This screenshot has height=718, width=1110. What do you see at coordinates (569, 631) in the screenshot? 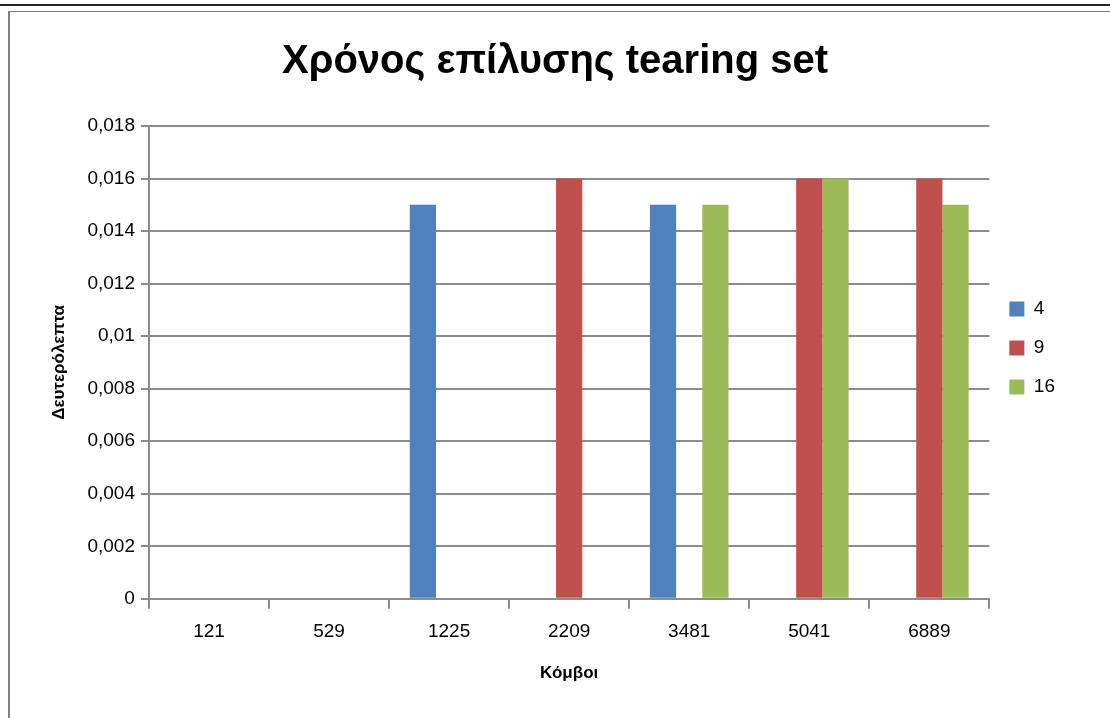
I see `x-tick-label: 2209` at bounding box center [569, 631].